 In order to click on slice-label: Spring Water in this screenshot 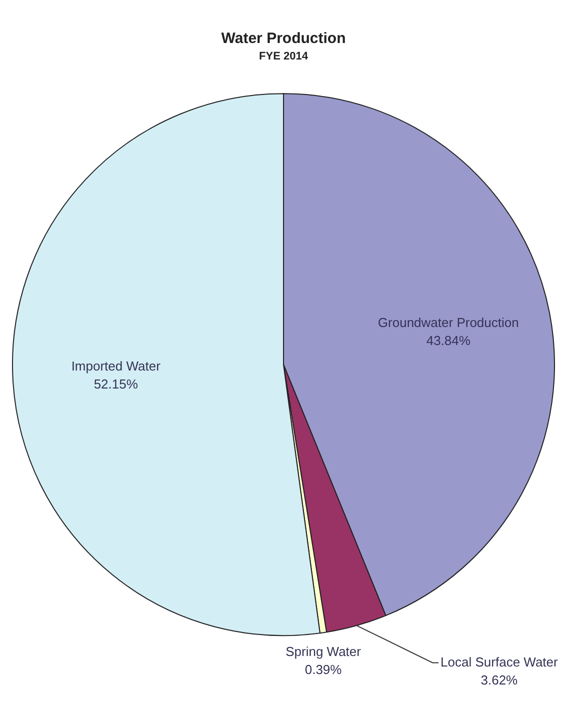, I will do `click(324, 652)`.